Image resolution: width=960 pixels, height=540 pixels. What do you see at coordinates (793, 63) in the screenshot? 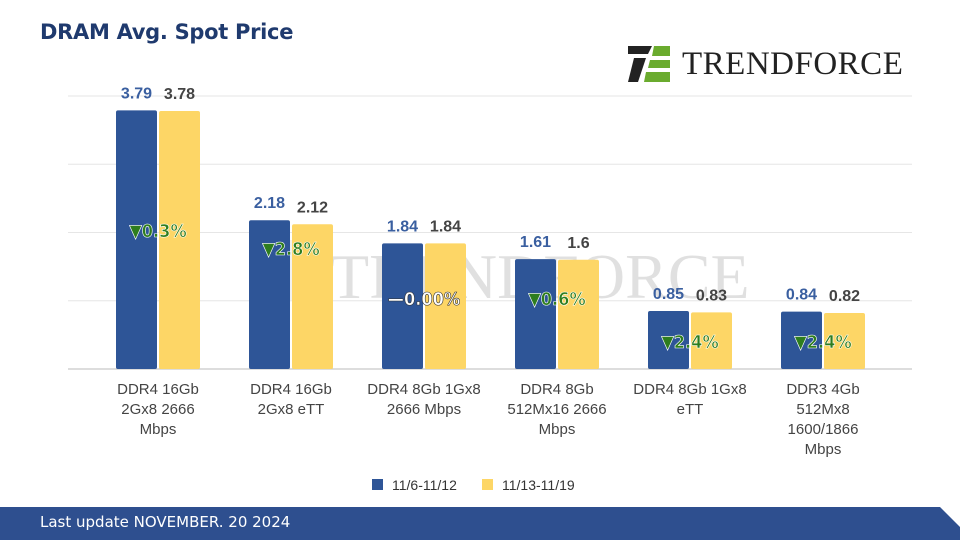
I see `trendforce-logo-text: TRENDFORCE` at bounding box center [793, 63].